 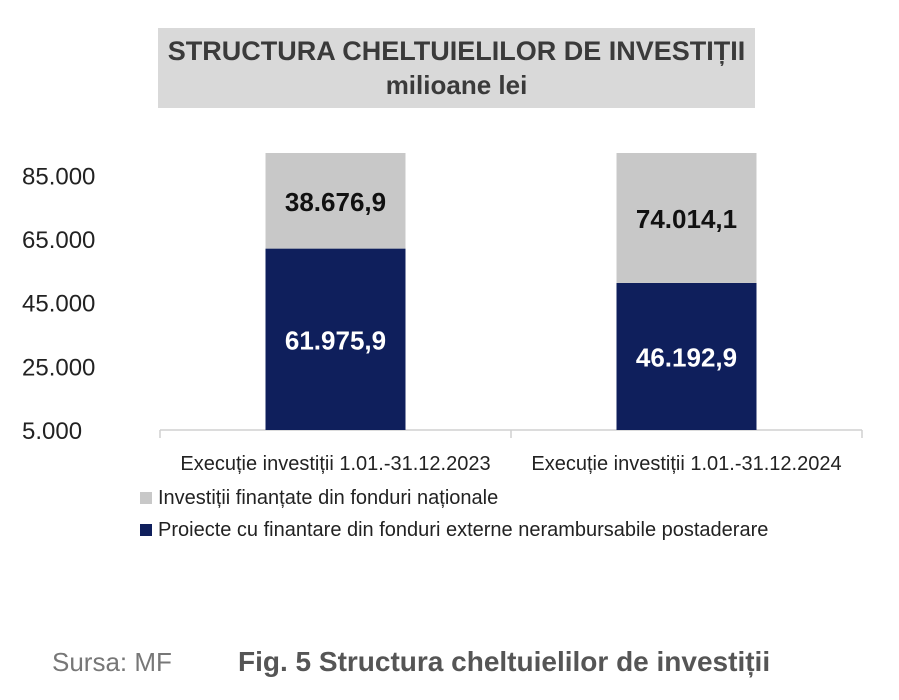 I want to click on y-tick-label: 25.000, so click(x=58, y=367).